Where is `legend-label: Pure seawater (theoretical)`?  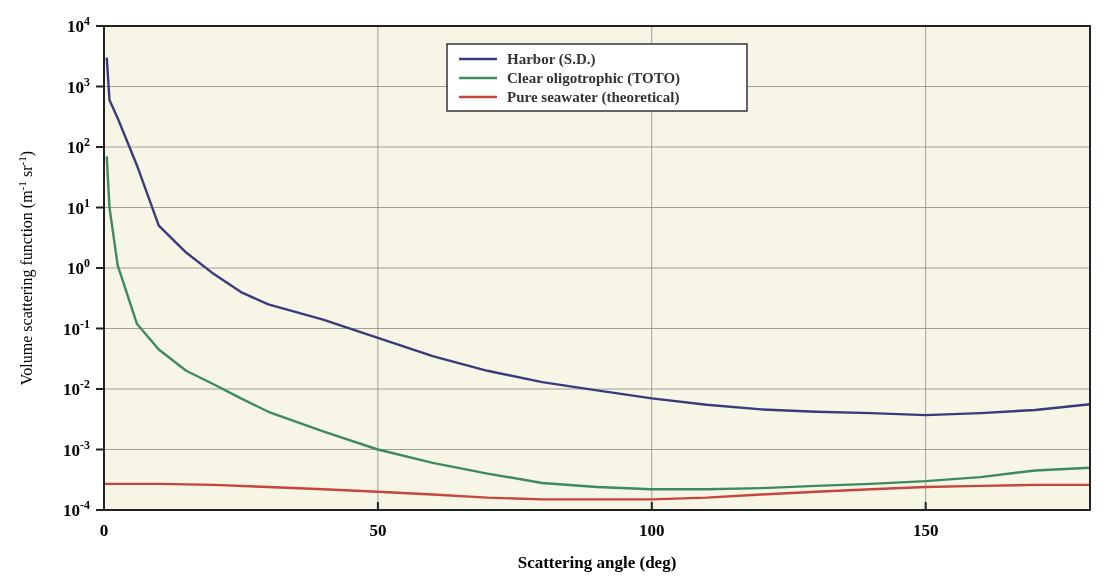
legend-label: Pure seawater (theoretical) is located at coordinates (593, 97).